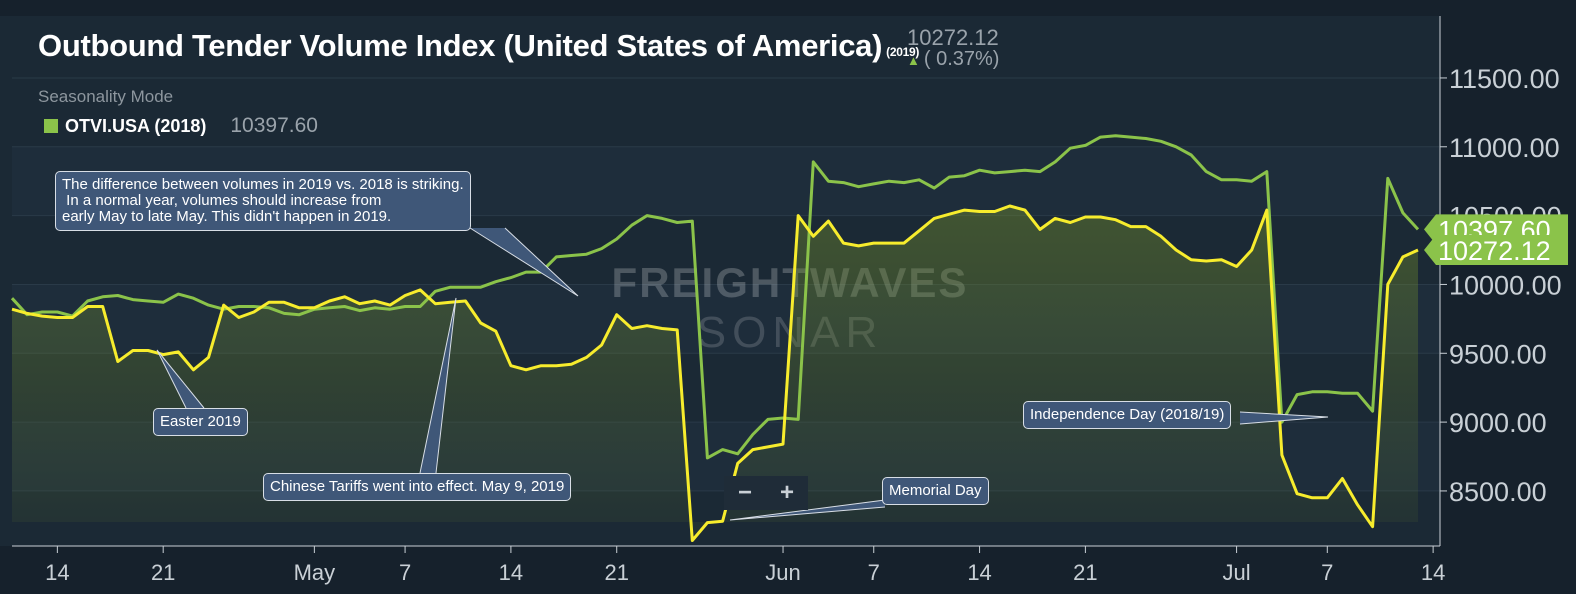  I want to click on last-value-label-2019-text: 10272.12, so click(1494, 251).